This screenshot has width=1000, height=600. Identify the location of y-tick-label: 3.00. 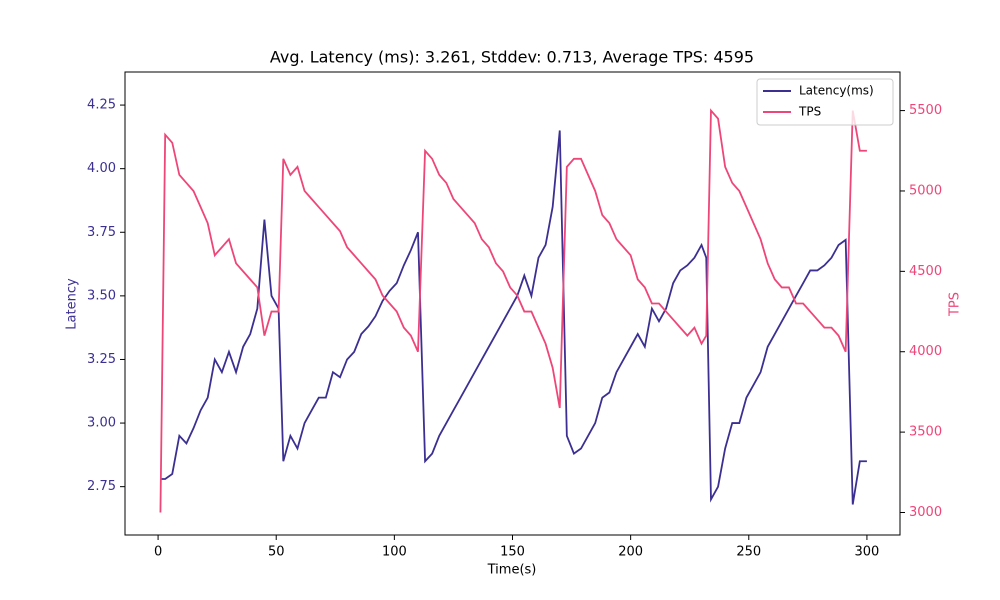
(101, 423).